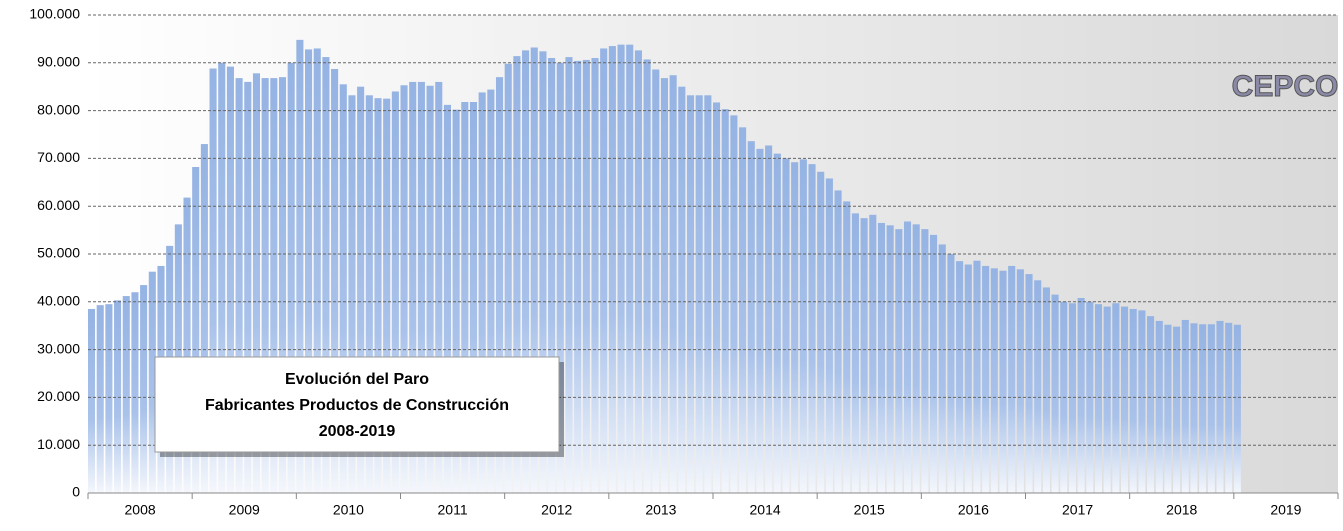  Describe the element at coordinates (357, 405) in the screenshot. I see `title-line: Fabricantes Productos de Construcción` at that location.